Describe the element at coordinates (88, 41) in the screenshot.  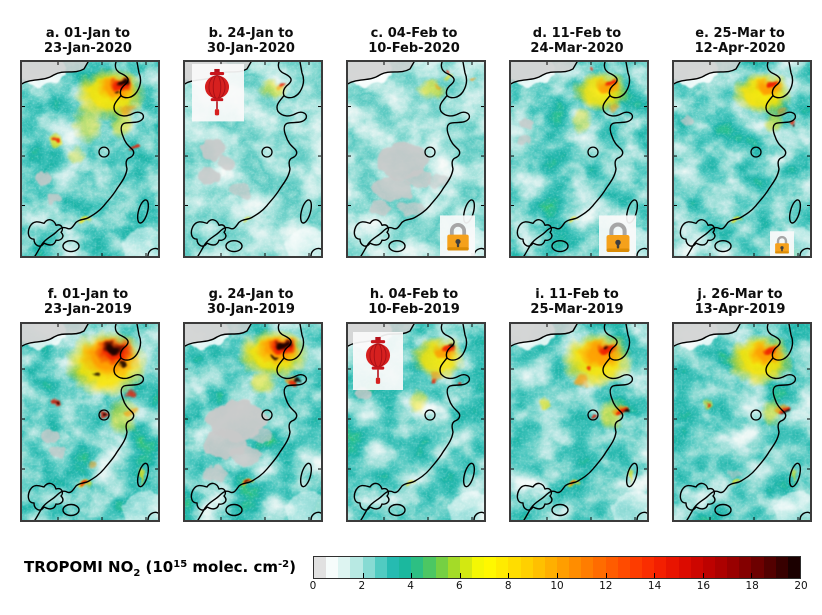
I see `panel-a-title: a. 01-Jan to 23-Jan-2020` at that location.